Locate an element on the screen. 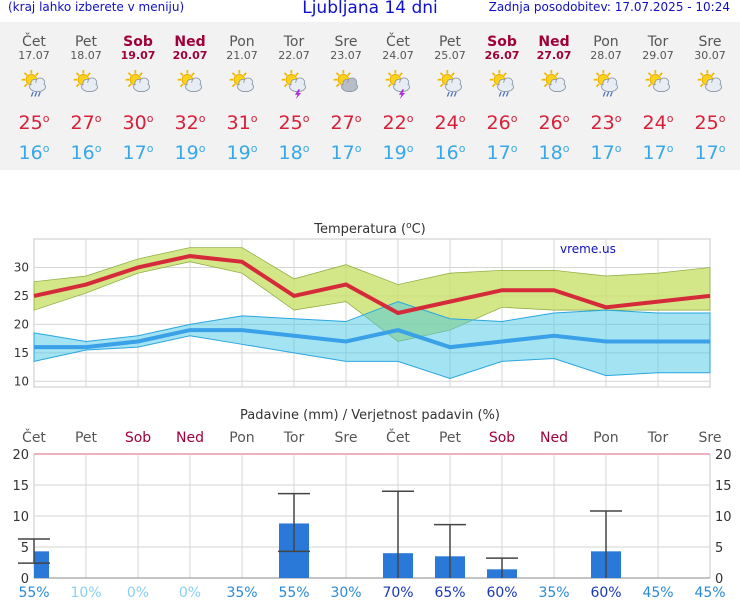 The width and height of the screenshot is (740, 600). y-tick-label-right: 20 is located at coordinates (723, 455).